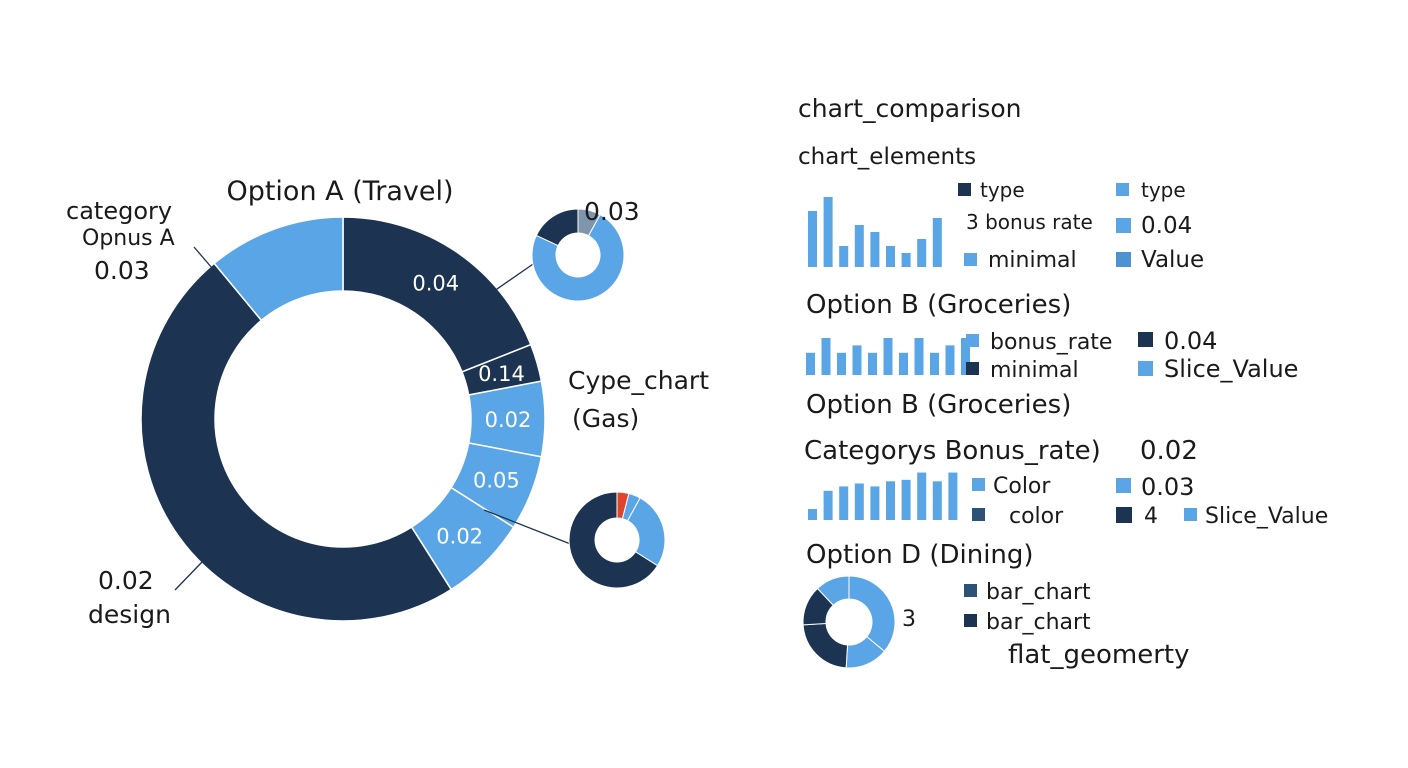 Image resolution: width=1408 pixels, height=768 pixels. I want to click on annotation-value-0-03: 0.03, so click(122, 270).